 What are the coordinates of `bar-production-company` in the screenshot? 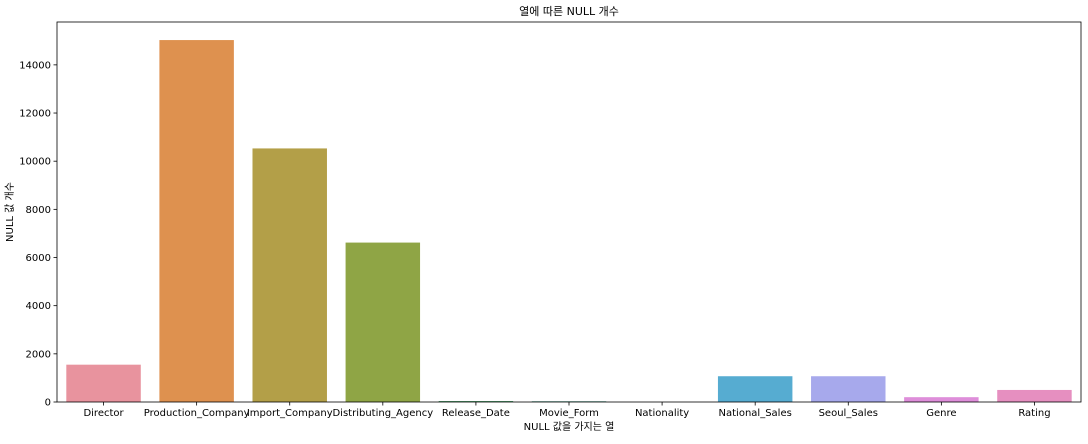 It's located at (196, 221).